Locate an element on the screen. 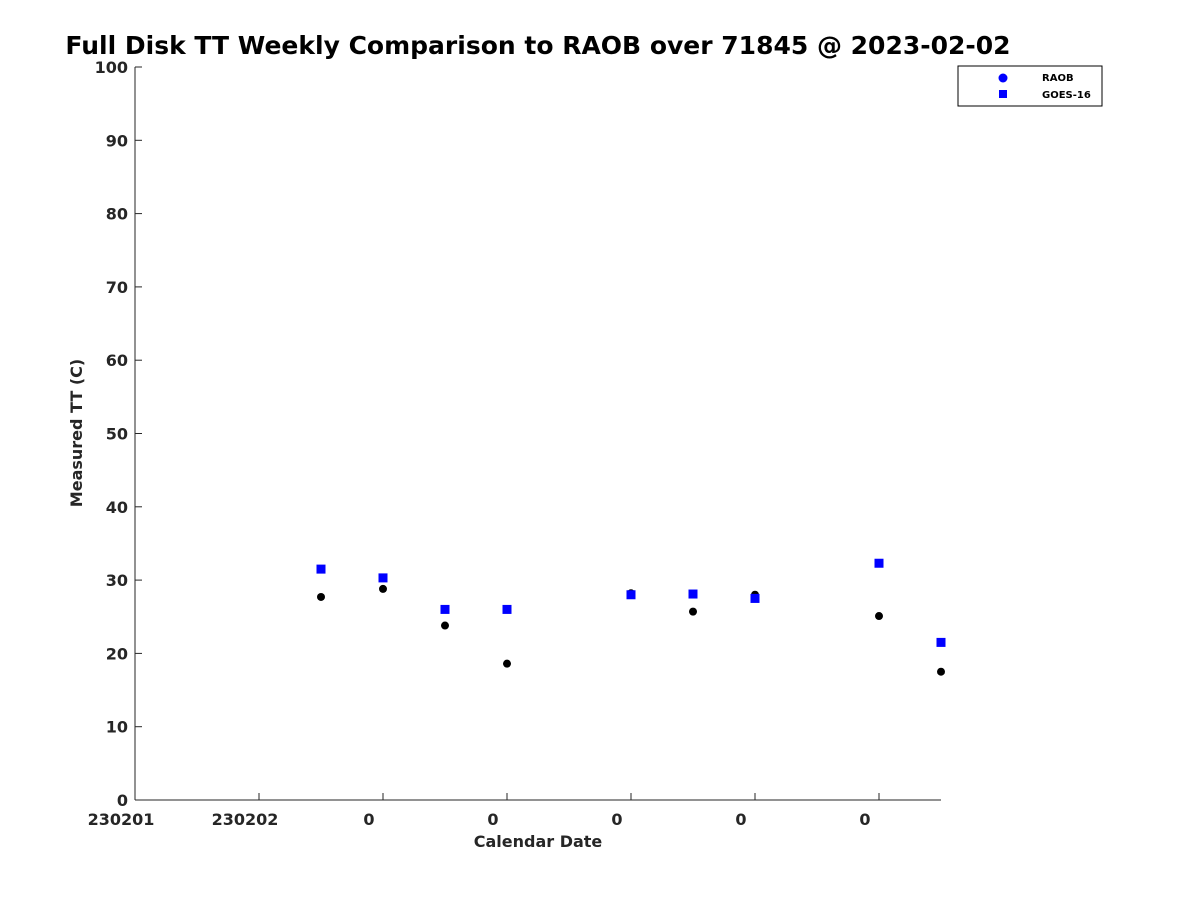 The width and height of the screenshot is (1200, 900). legend-box is located at coordinates (1030, 86).